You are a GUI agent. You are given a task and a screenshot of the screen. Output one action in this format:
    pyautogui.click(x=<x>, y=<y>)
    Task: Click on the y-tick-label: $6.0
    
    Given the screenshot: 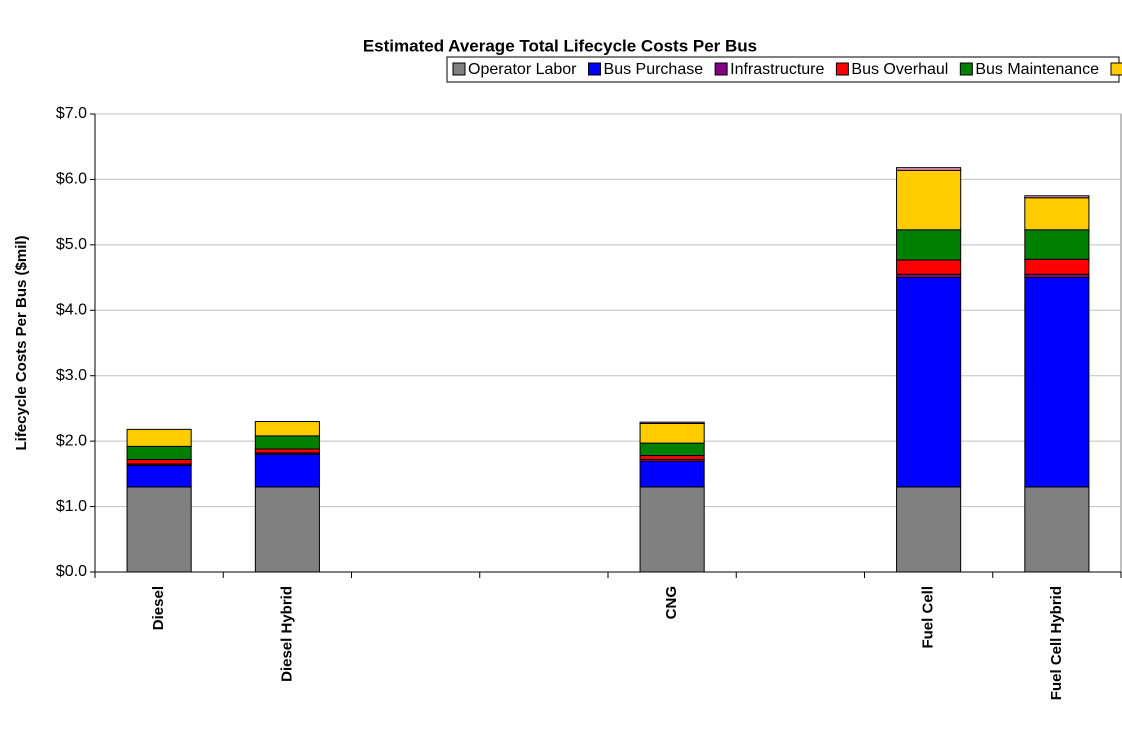 What is the action you would take?
    pyautogui.click(x=71, y=179)
    